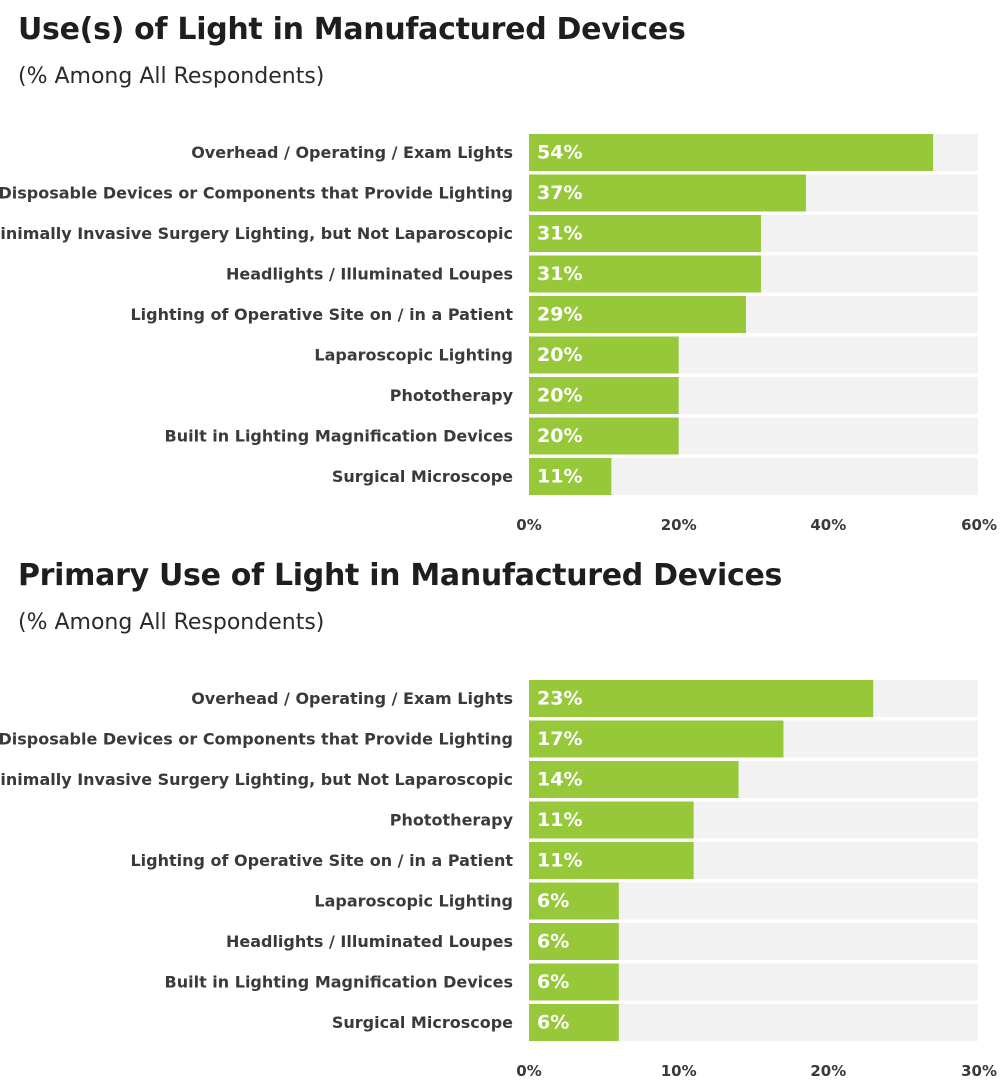 The image size is (1000, 1082). Describe the element at coordinates (655, 476) in the screenshot. I see `bar-row: Surgical Microscope 11%` at that location.